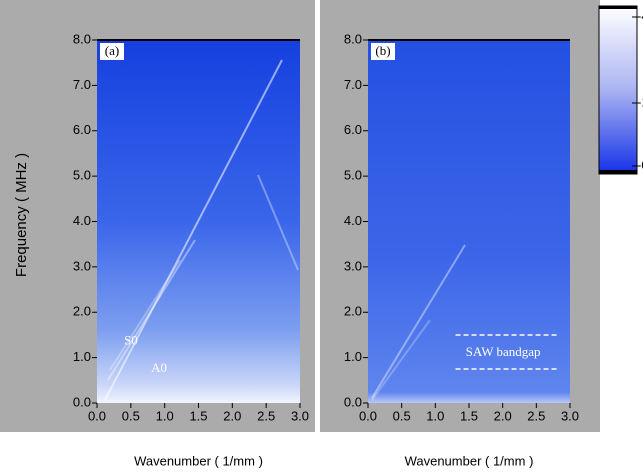 The width and height of the screenshot is (643, 474). Describe the element at coordinates (131, 340) in the screenshot. I see `annotation: S0` at that location.